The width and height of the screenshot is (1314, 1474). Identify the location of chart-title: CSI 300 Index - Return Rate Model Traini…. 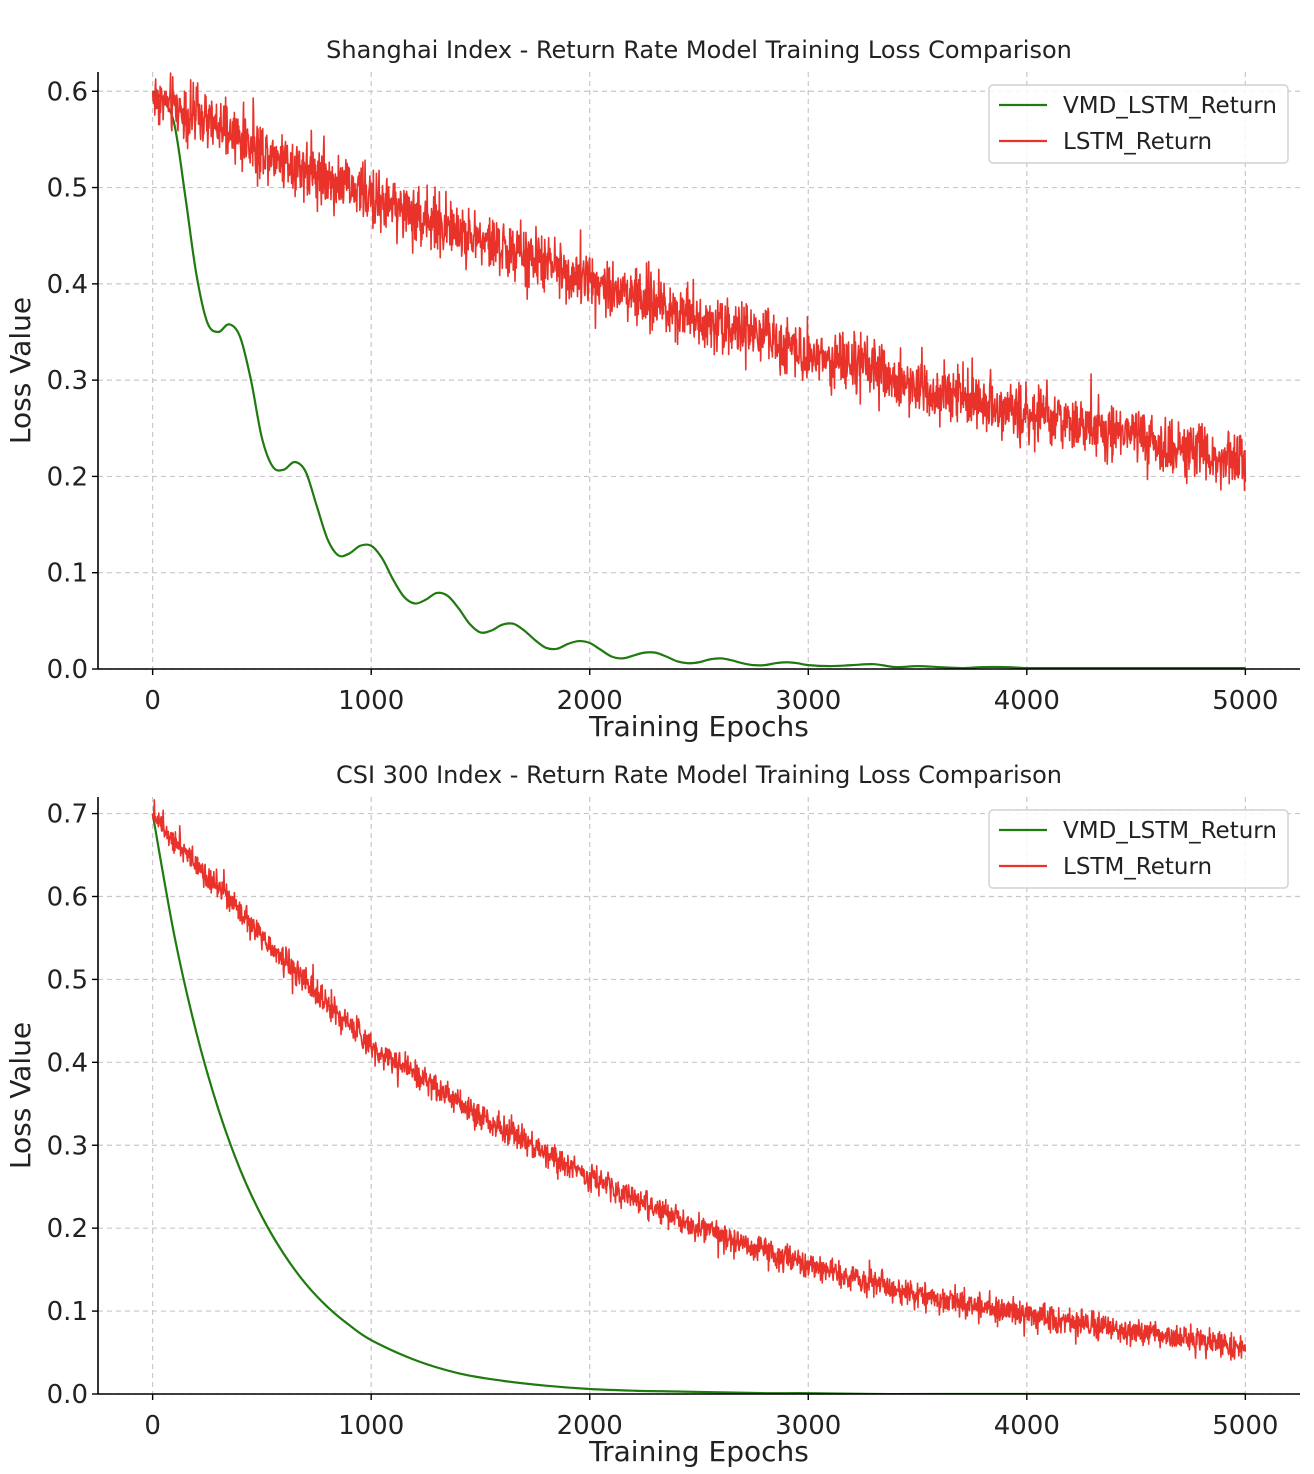
(699, 775).